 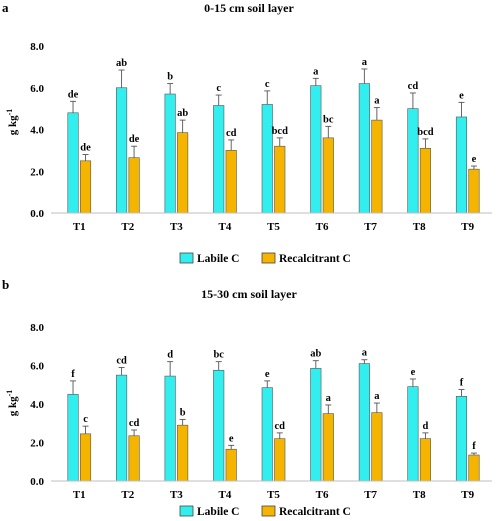 What do you see at coordinates (219, 159) in the screenshot?
I see `panel-a-bar-labile-T4` at bounding box center [219, 159].